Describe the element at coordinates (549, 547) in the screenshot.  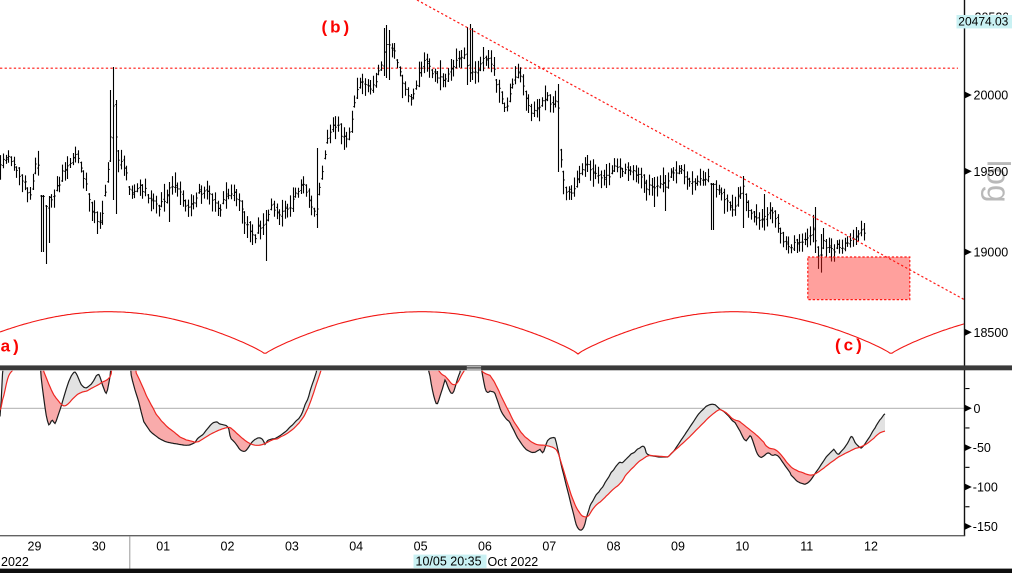
I see `svg-text: 07` at that location.